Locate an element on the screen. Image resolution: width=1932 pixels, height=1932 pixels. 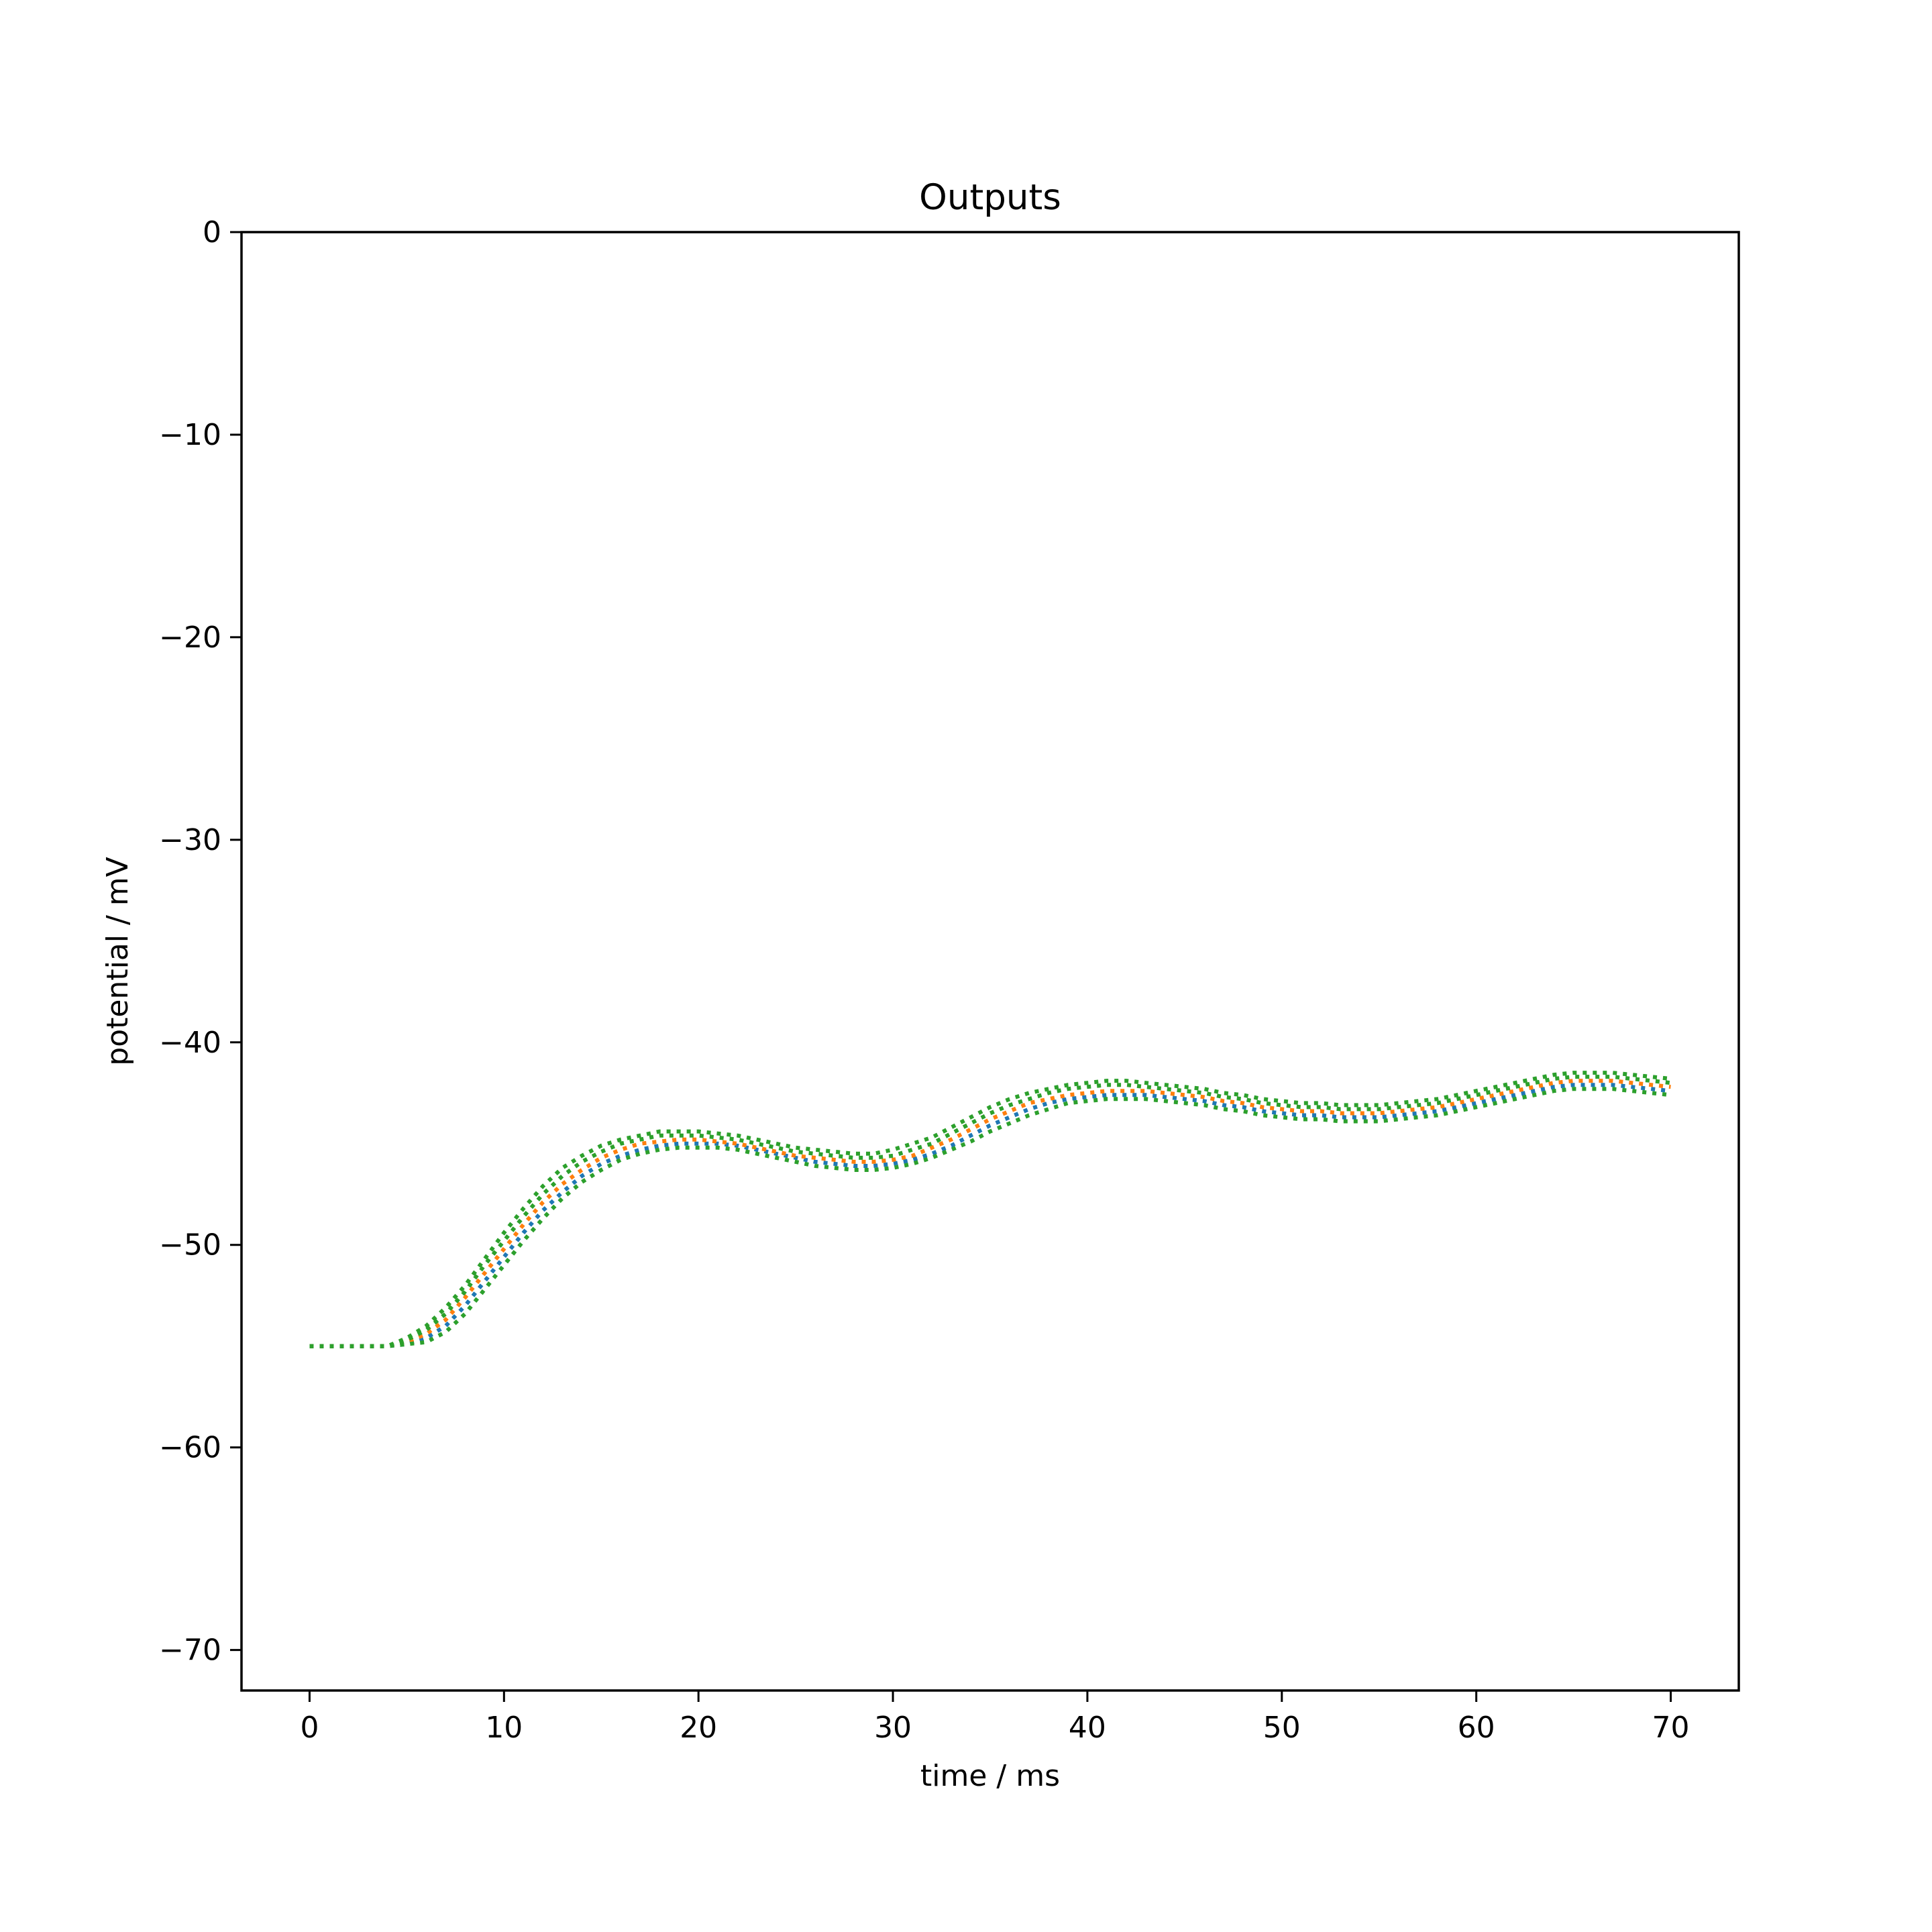
x-tick-label: 10 is located at coordinates (504, 1728).